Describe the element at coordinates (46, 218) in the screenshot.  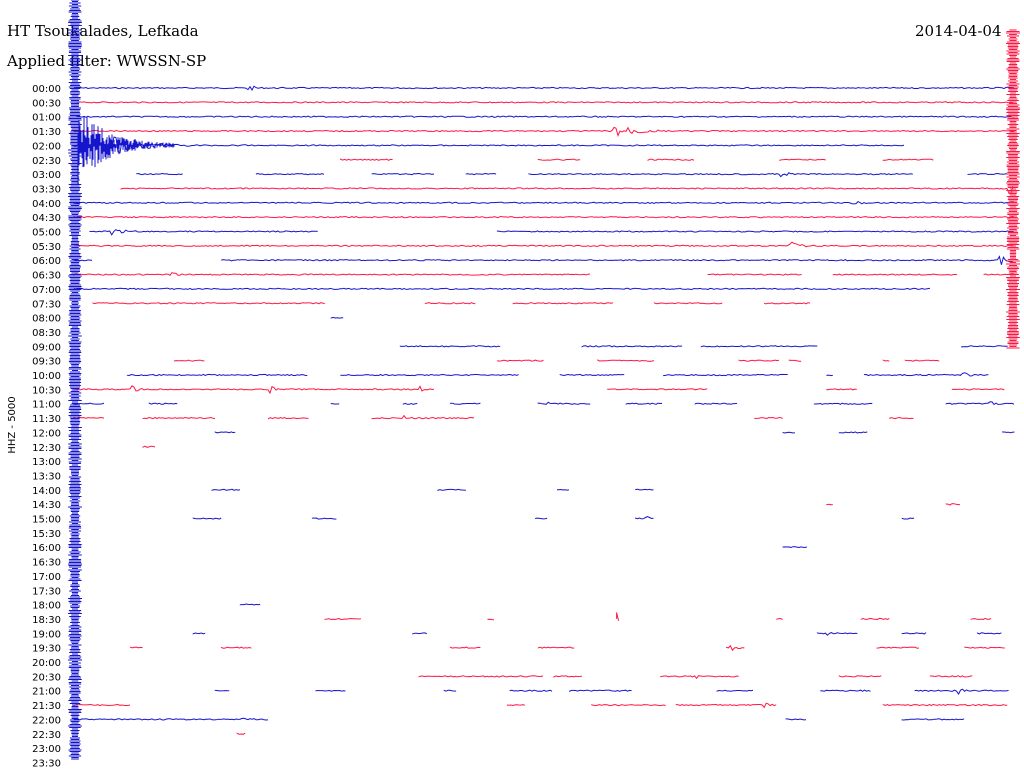
I see `tick-label: 04:30` at that location.